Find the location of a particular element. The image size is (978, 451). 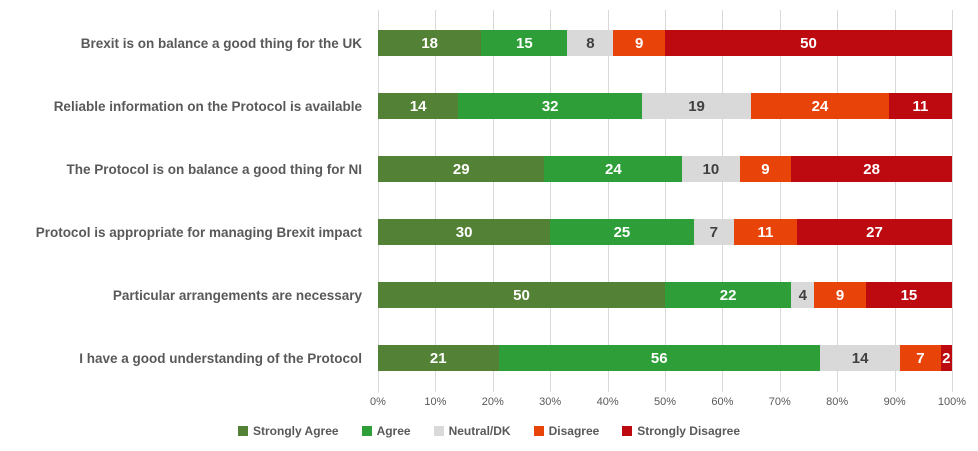

value-label: 56 is located at coordinates (659, 358).